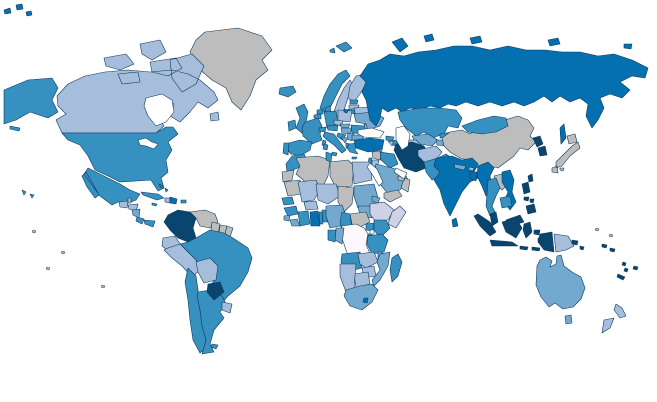 The height and width of the screenshot is (402, 657). I want to click on country-georgia, so click(390, 138).